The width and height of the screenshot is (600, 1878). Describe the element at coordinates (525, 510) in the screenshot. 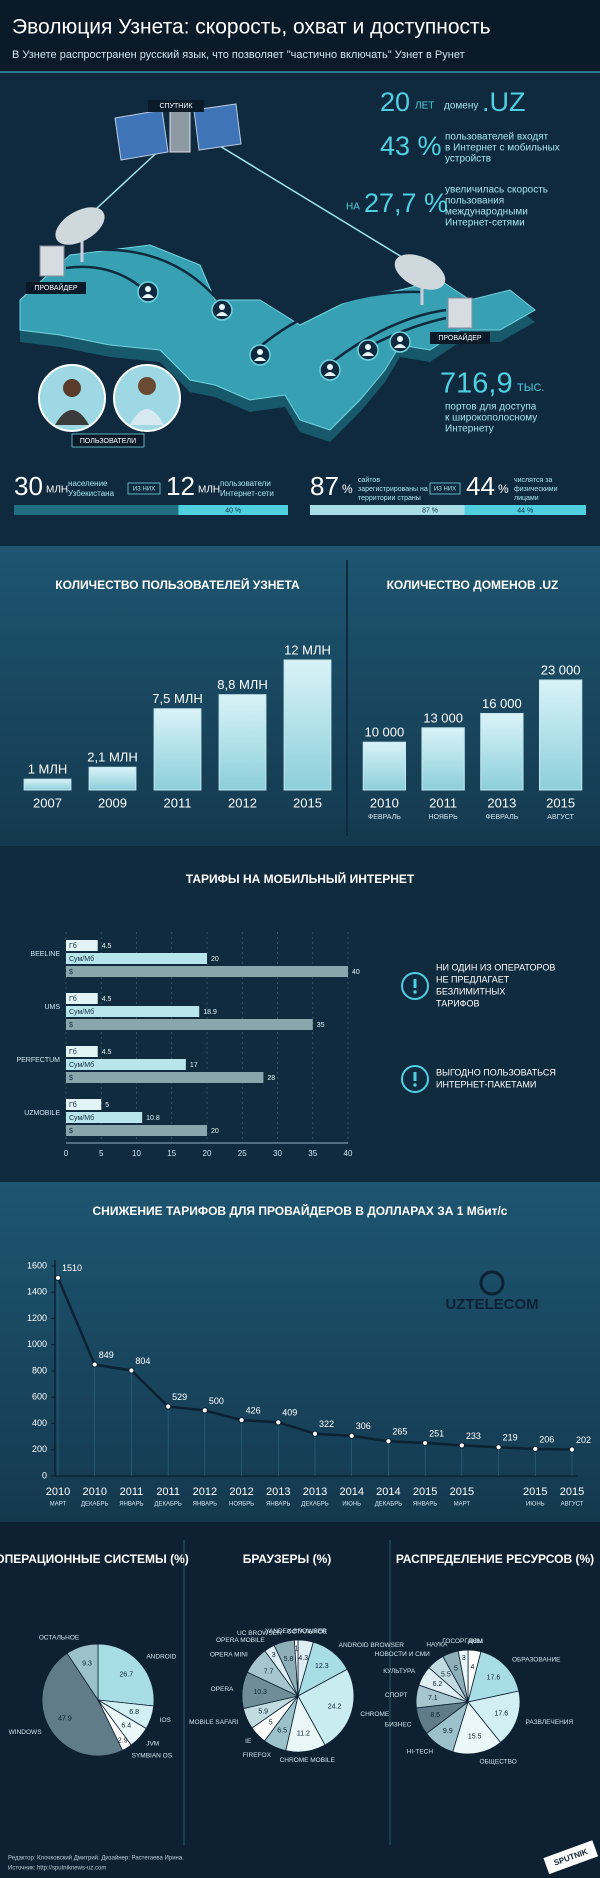

I see `share-label: 44 %` at that location.